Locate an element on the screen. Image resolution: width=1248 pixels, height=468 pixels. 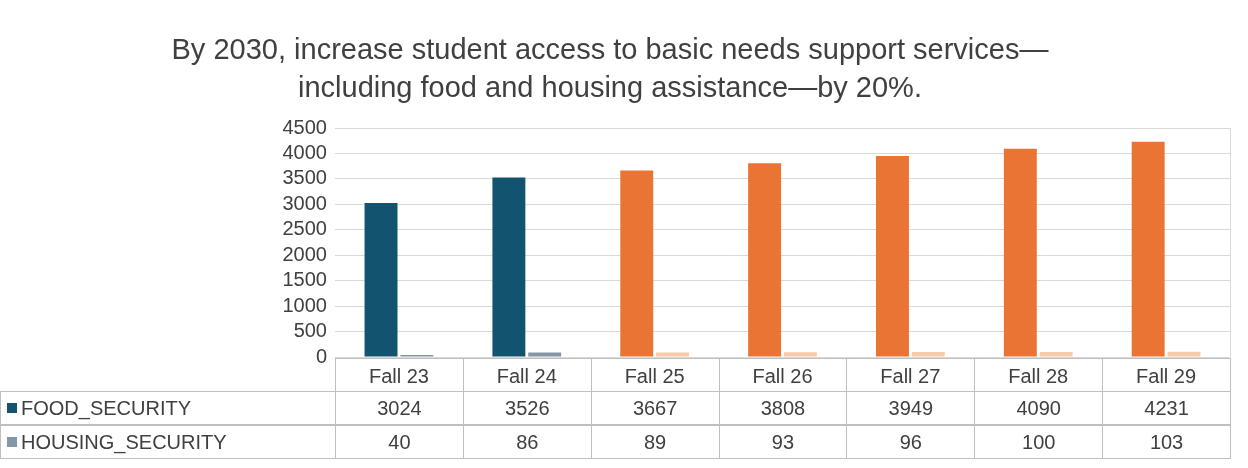
y-tick-label: 3500 is located at coordinates (304, 177).